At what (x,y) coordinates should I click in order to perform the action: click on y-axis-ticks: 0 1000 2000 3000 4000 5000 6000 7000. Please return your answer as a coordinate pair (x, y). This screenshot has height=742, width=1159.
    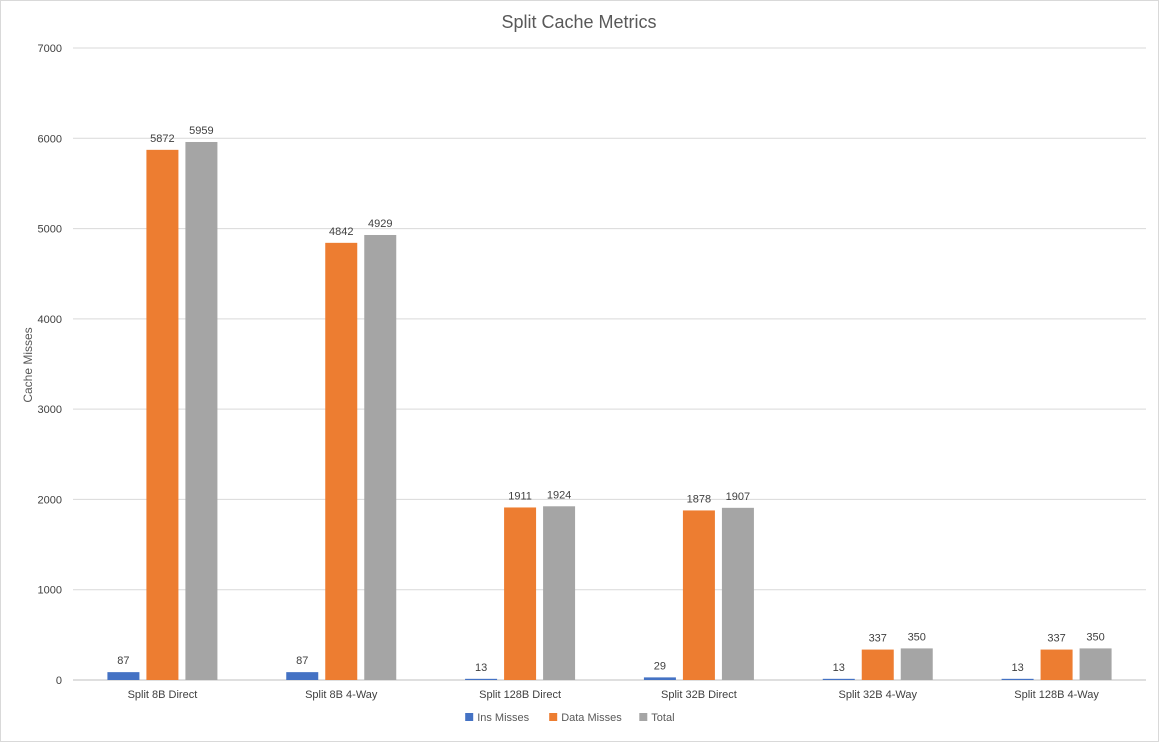
    Looking at the image, I should click on (50, 365).